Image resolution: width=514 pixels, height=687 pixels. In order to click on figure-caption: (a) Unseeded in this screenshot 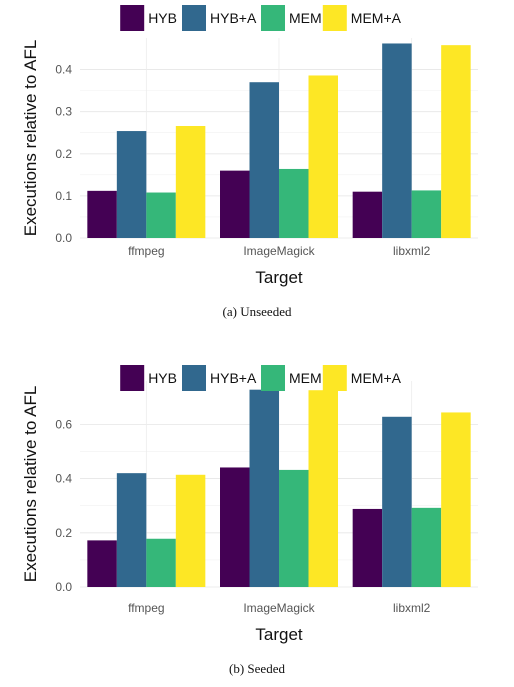, I will do `click(257, 311)`.